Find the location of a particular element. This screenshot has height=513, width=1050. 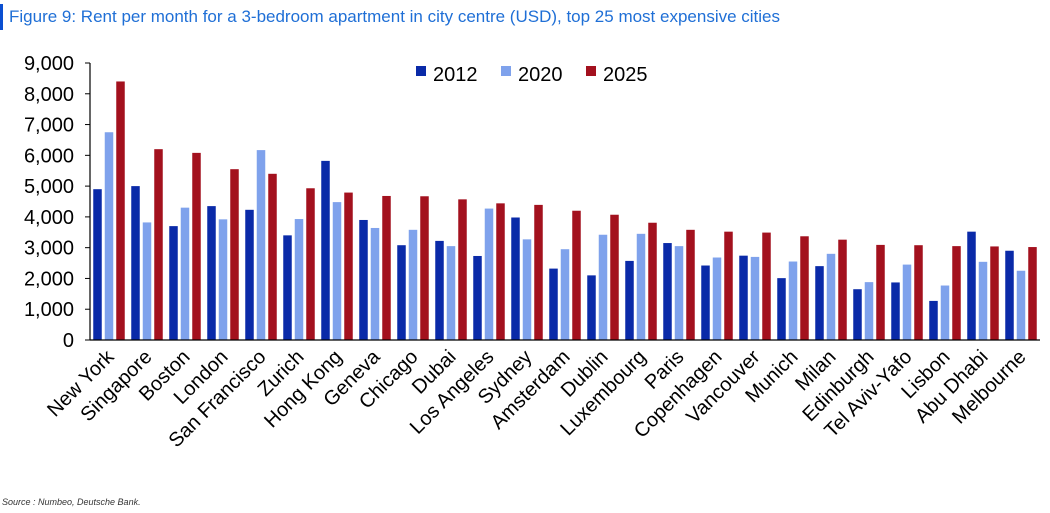

y-tick-label: 3,000 is located at coordinates (49, 249).